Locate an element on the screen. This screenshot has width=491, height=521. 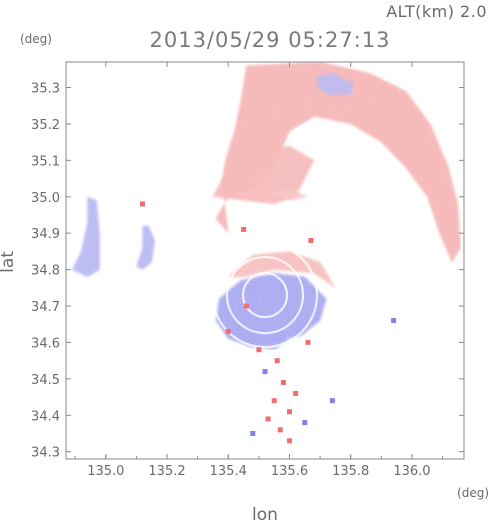
y-tick-label: 34.8 is located at coordinates (45, 271).